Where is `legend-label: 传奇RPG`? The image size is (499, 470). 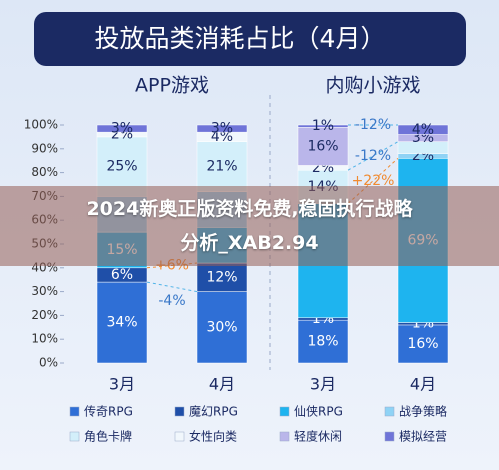
legend-label: 传奇RPG is located at coordinates (108, 411).